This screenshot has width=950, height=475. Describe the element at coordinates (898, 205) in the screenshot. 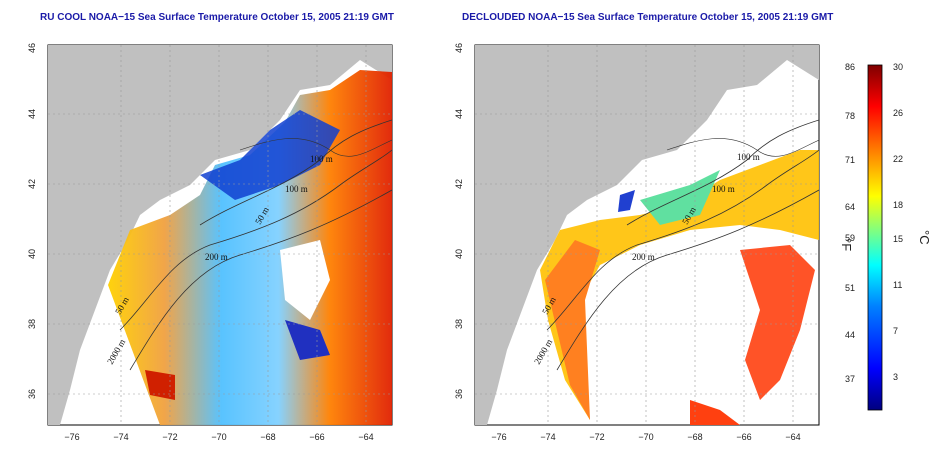

I see `c-tick-label: 18` at that location.